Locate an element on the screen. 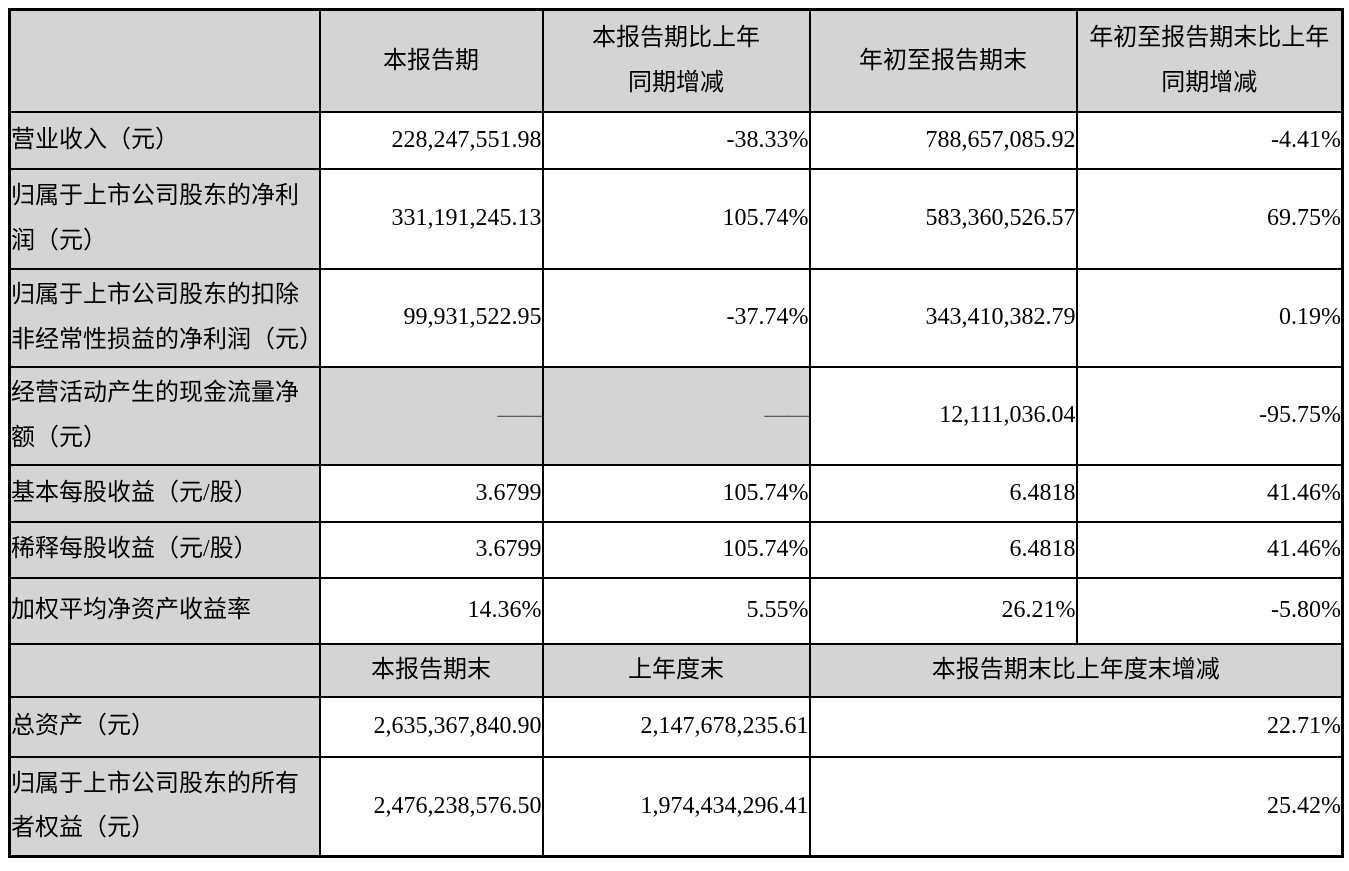 This screenshot has width=1349, height=871. cell-basic-eps-current: 3.6799 is located at coordinates (431, 493).